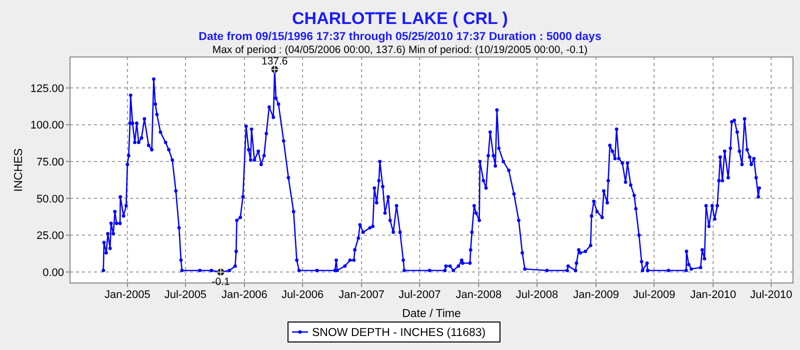 This screenshot has width=800, height=350. I want to click on x-tick-label: Jan-2010, so click(713, 295).